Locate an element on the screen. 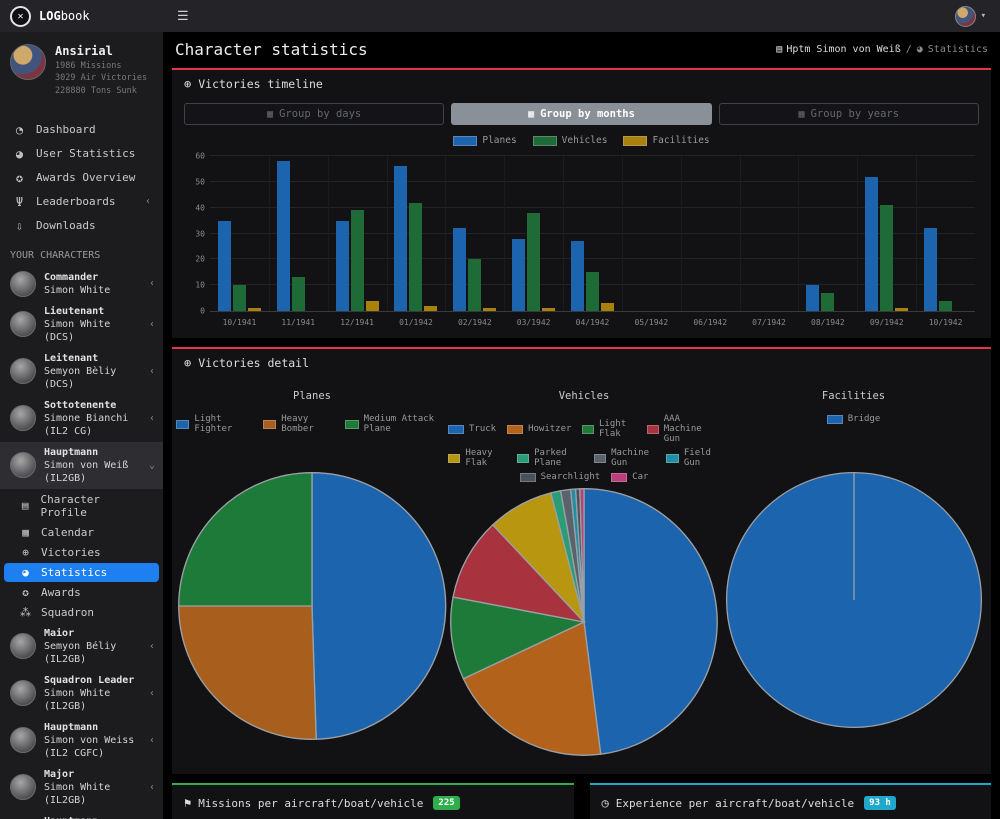  x-tick-label: 07/1942 is located at coordinates (769, 322).